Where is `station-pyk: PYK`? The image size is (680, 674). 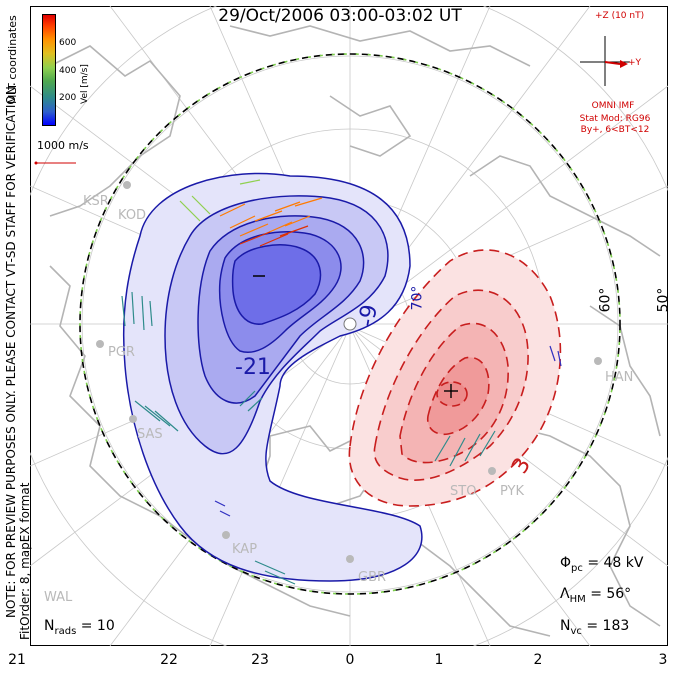 station-pyk: PYK is located at coordinates (512, 491).